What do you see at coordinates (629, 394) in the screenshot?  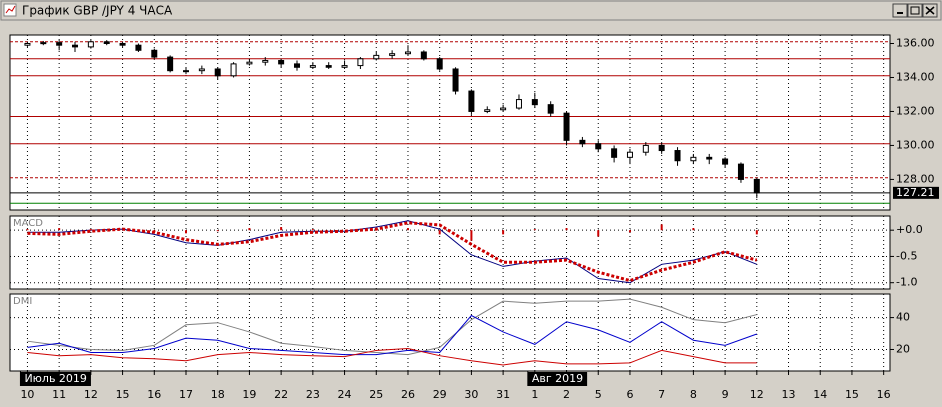 I see `x-tick-label: 6` at bounding box center [629, 394].